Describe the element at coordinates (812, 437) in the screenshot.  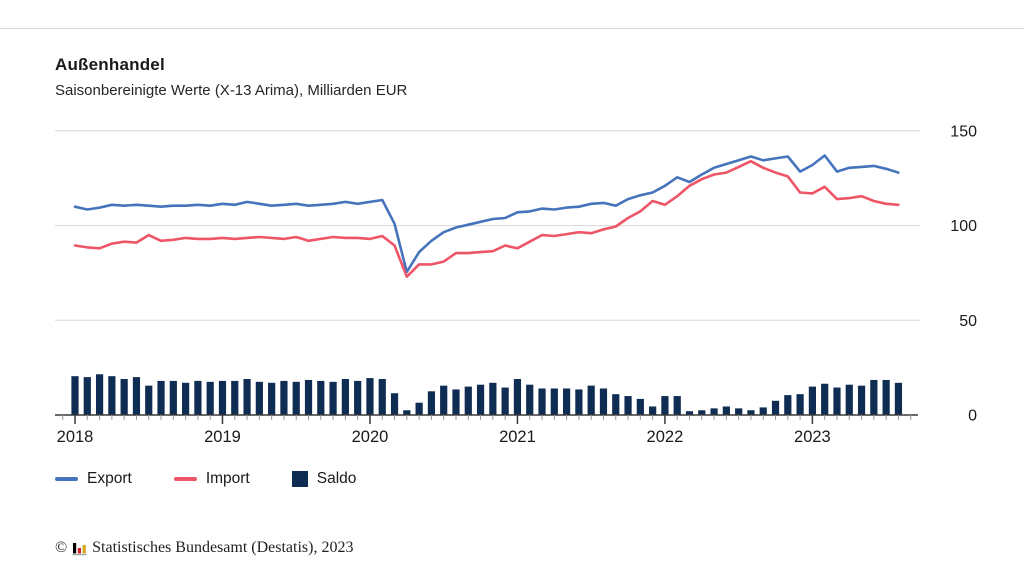
I see `svg-text: 2023` at that location.